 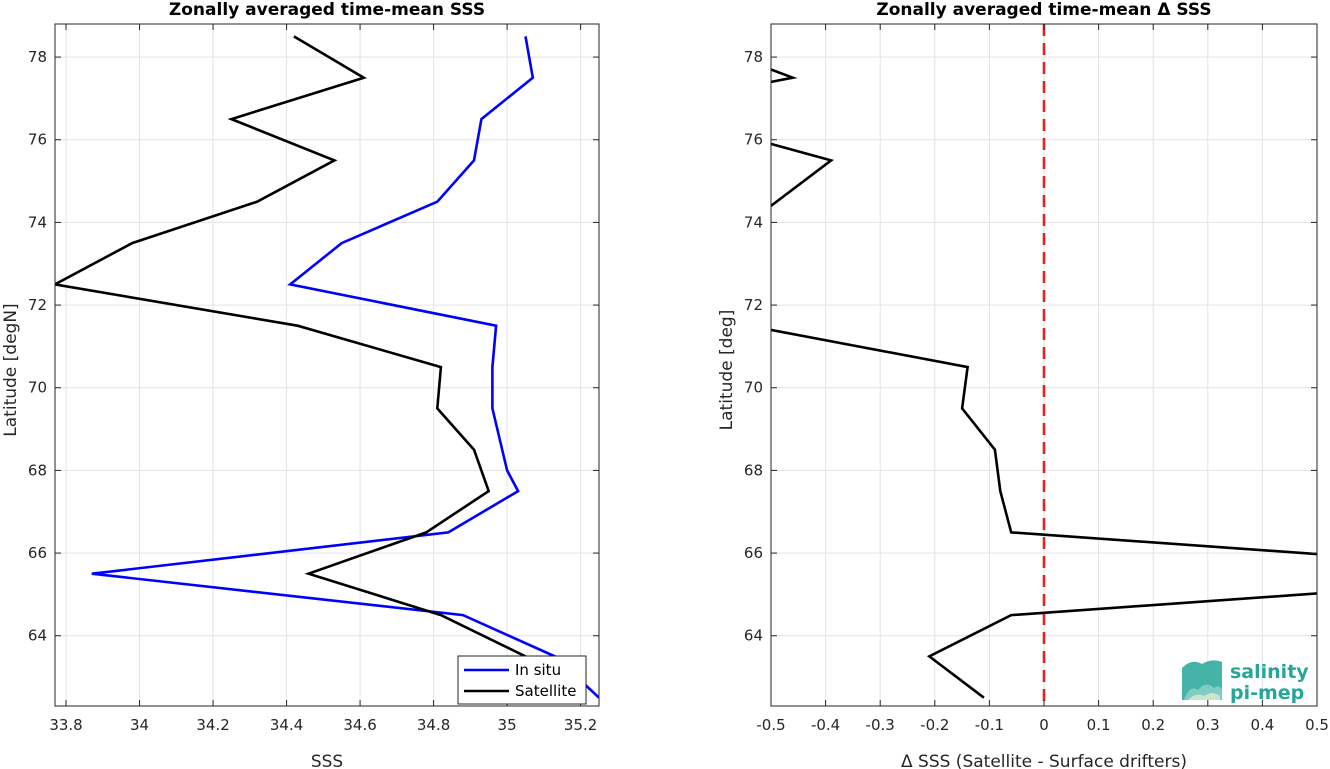 I want to click on legend-box, so click(x=522, y=680).